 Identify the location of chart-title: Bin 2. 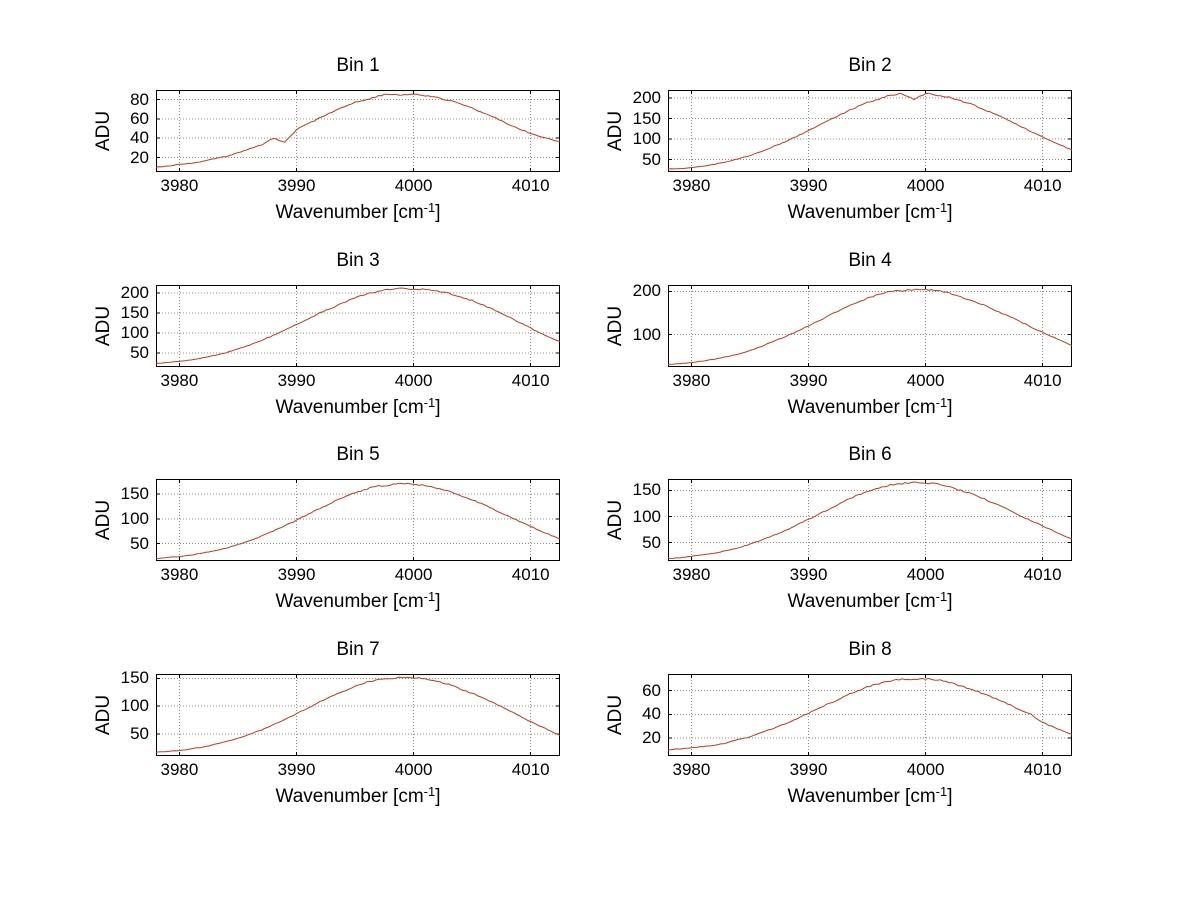
(870, 65).